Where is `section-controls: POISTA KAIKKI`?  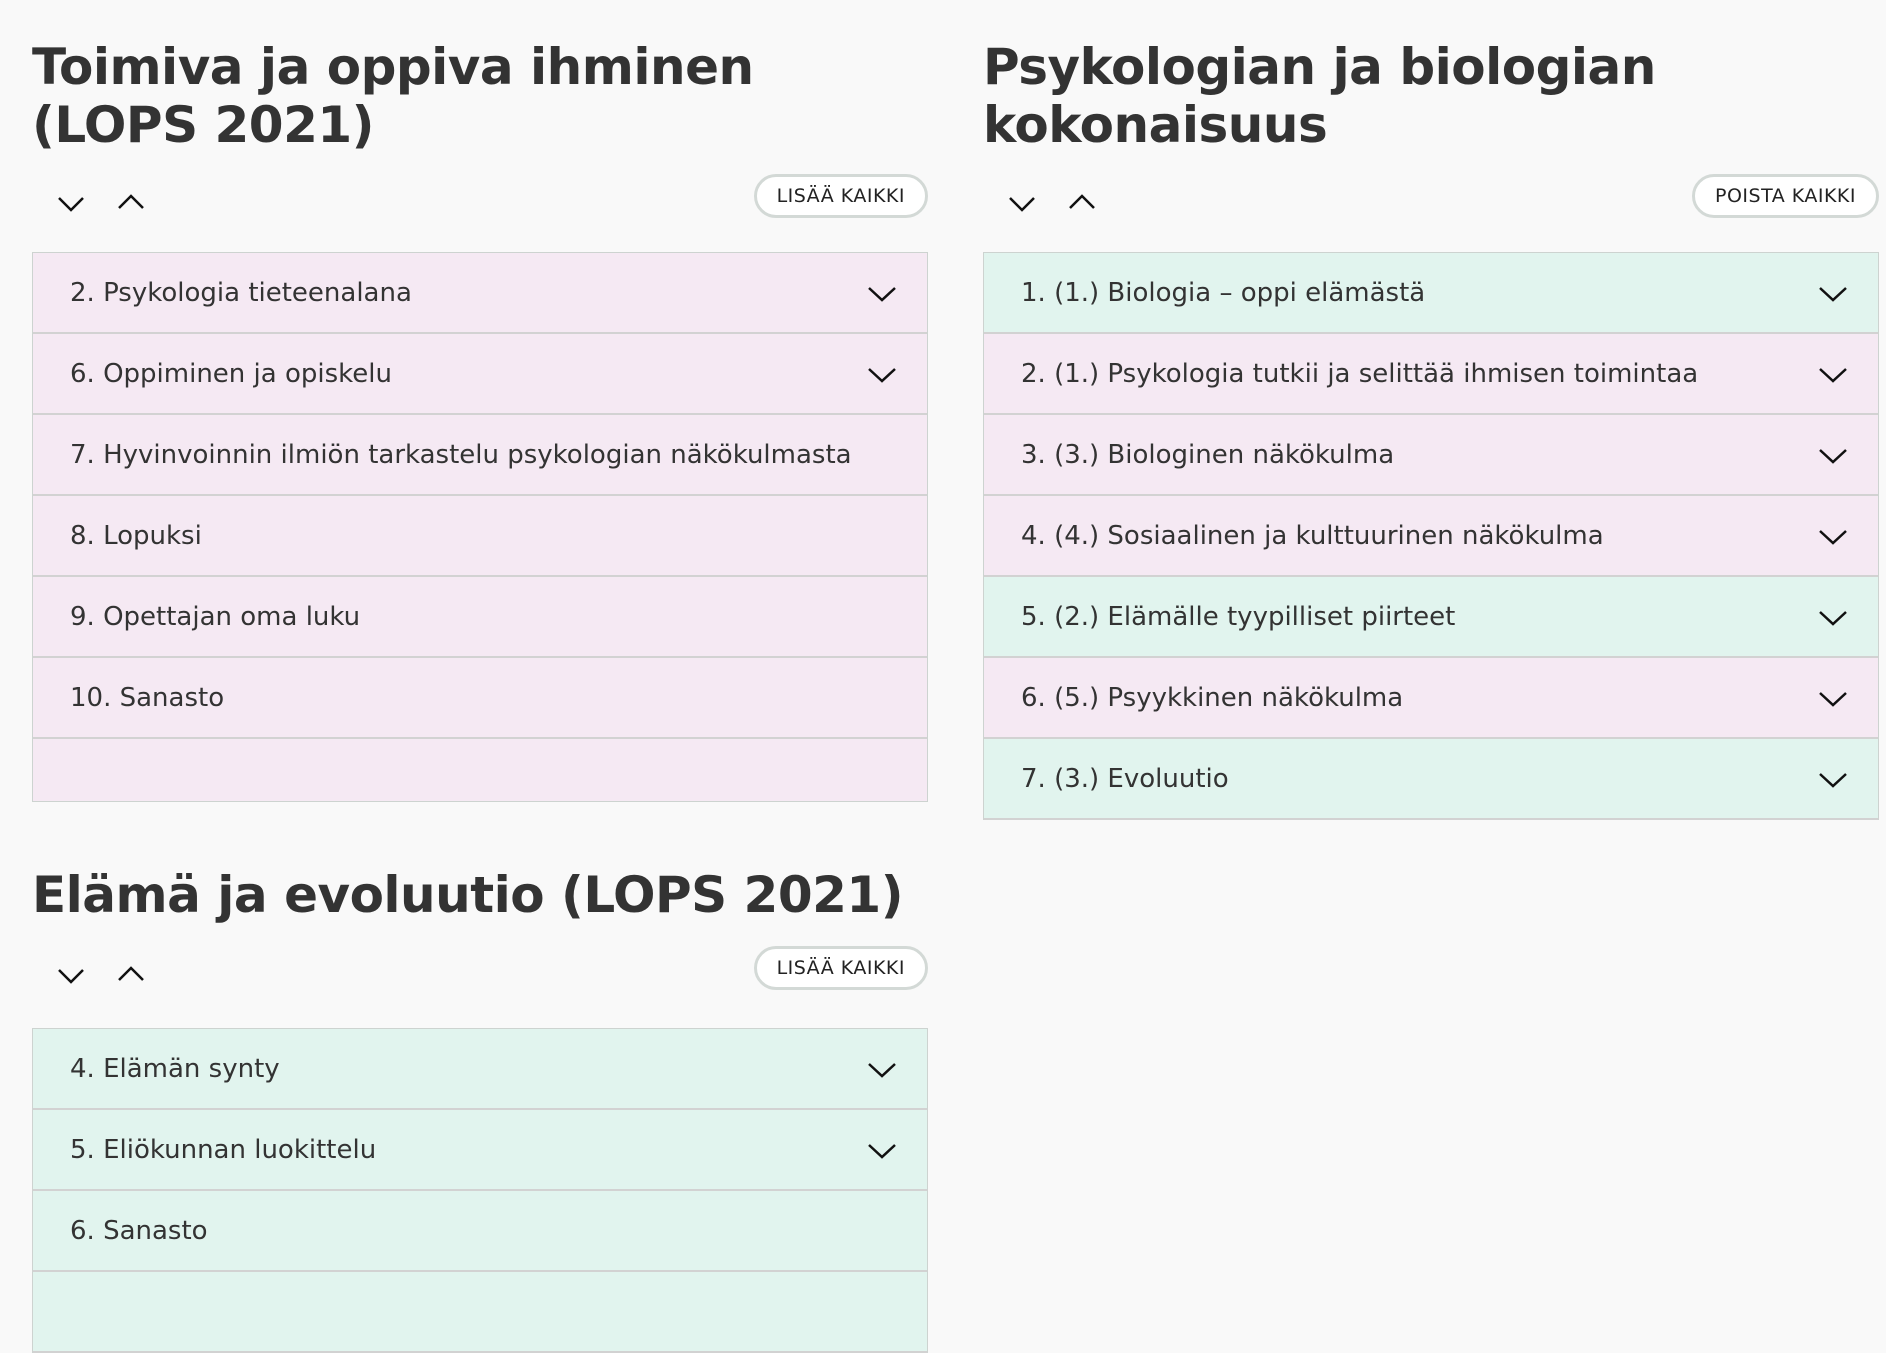
section-controls: POISTA KAIKKI is located at coordinates (1431, 202).